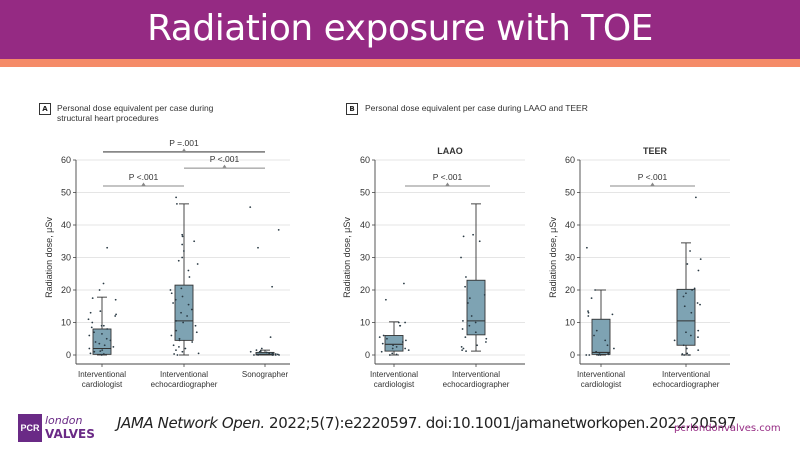  I want to click on citation-journal: JAMA Network Open., so click(191, 423).